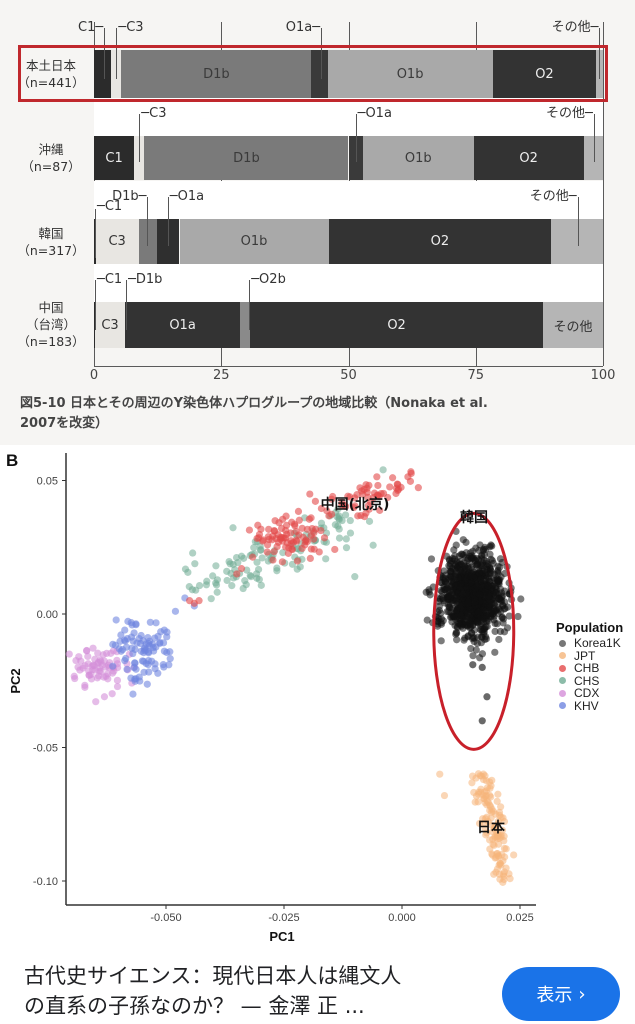  Describe the element at coordinates (410, 74) in the screenshot. I see `bar-segment-O1b: O1b` at that location.